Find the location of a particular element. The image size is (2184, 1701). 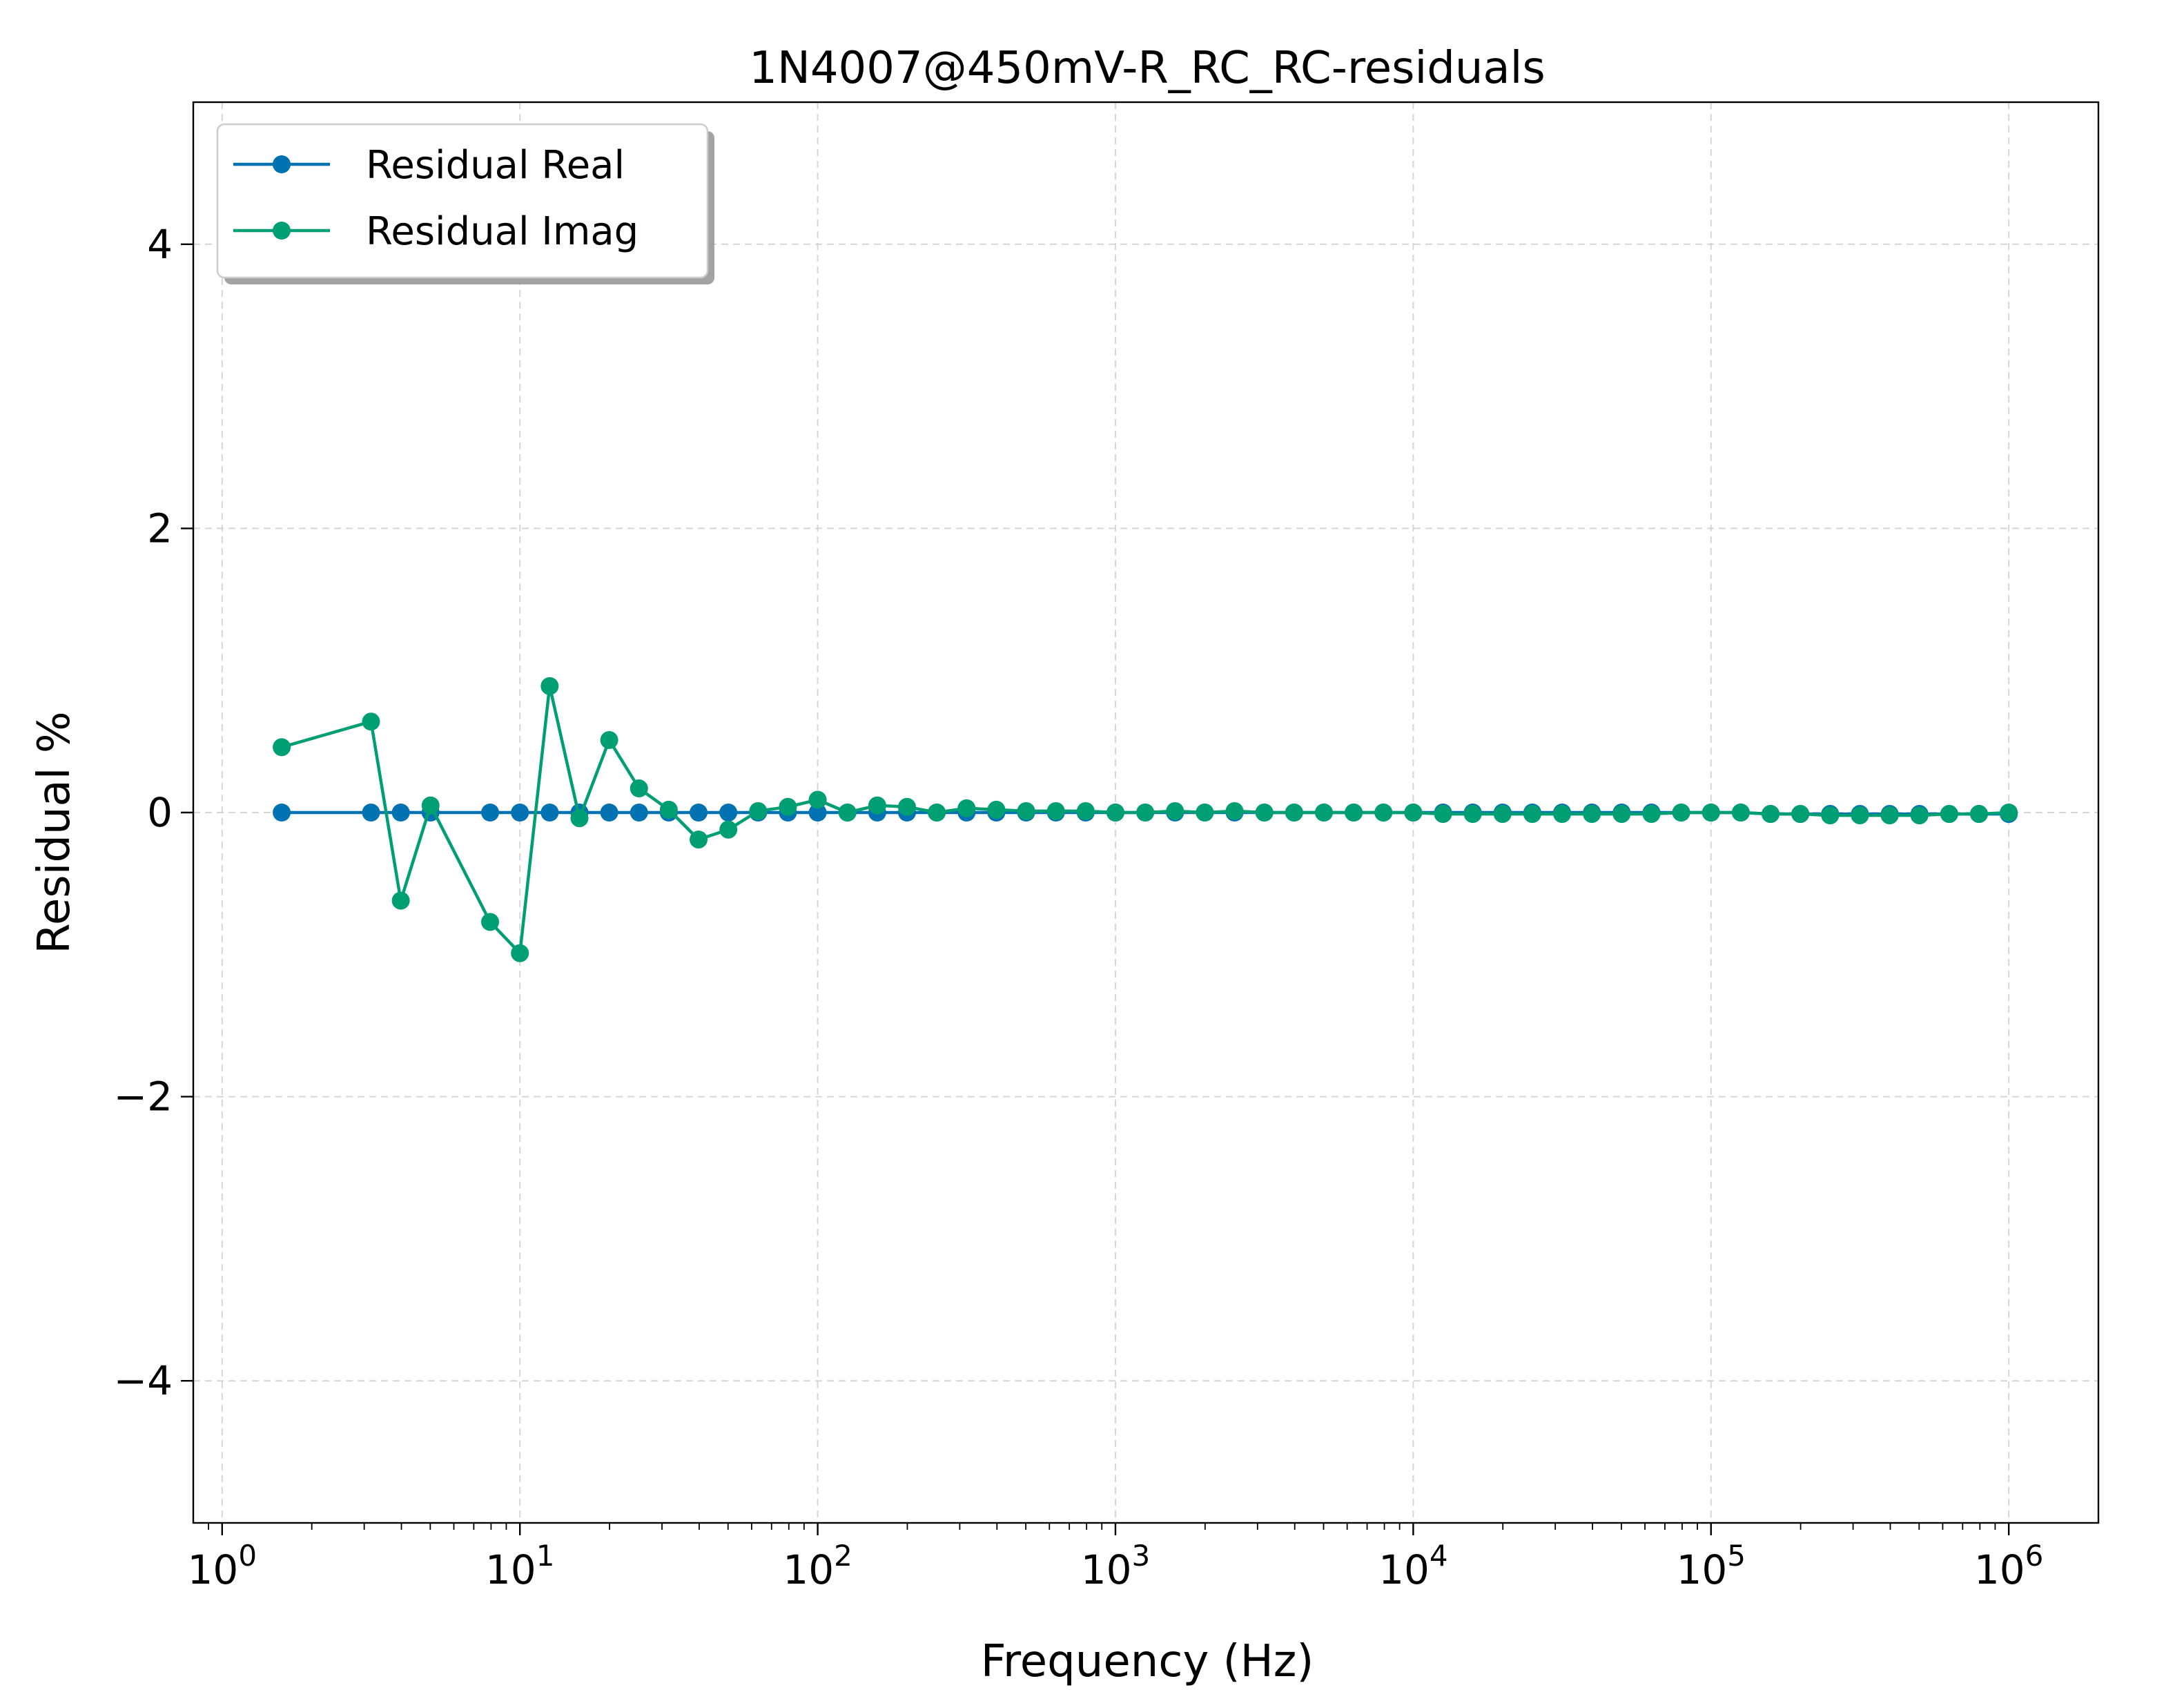

legend-label: Residual Real is located at coordinates (495, 165).